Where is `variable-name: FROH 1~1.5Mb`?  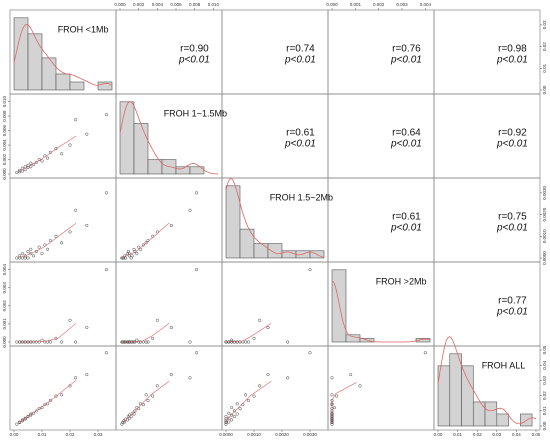
variable-name: FROH 1~1.5Mb is located at coordinates (195, 114).